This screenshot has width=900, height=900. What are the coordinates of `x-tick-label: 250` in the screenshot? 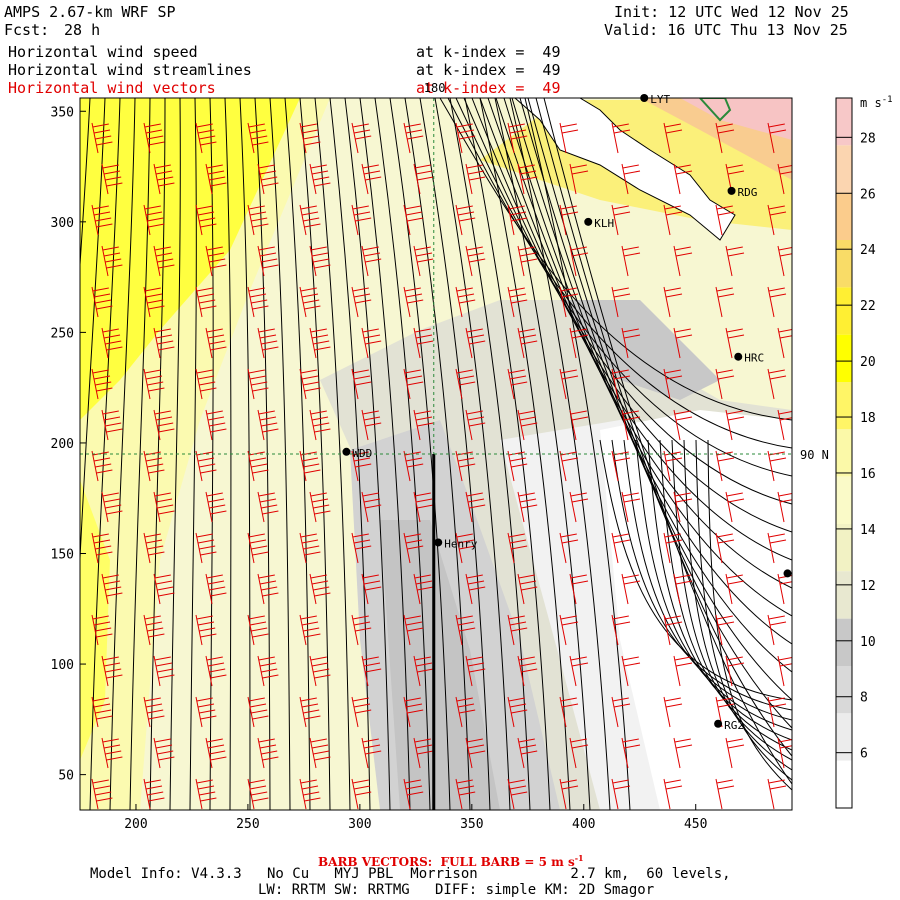 It's located at (247, 824).